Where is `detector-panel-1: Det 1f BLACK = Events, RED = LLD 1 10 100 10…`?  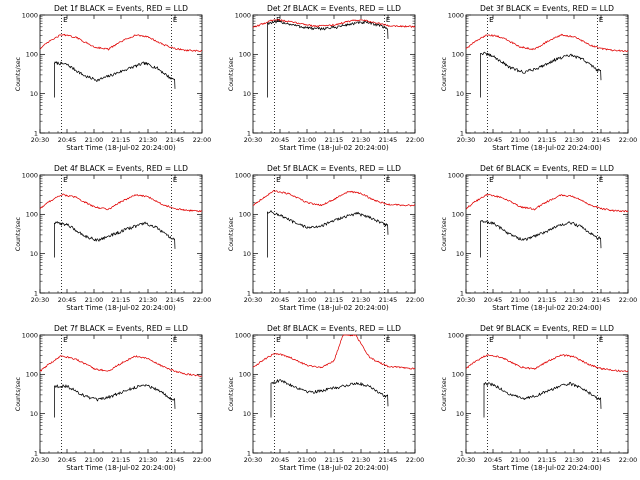
detector-panel-1: Det 1f BLACK = Events, RED = LLD 1 10 100 10… is located at coordinates (113, 78).